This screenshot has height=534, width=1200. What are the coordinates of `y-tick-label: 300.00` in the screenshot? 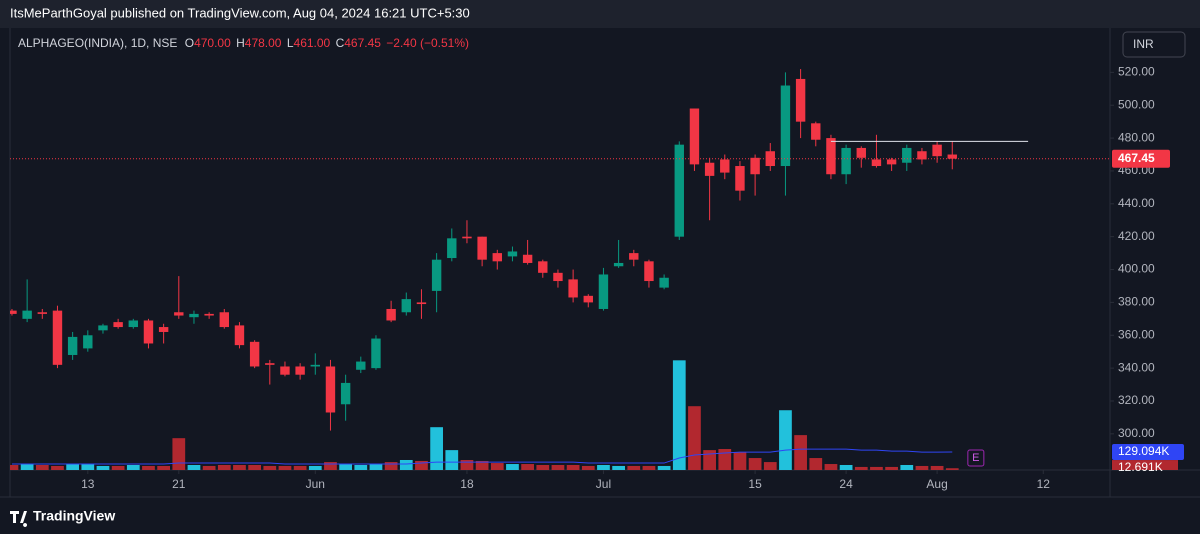 It's located at (1136, 433).